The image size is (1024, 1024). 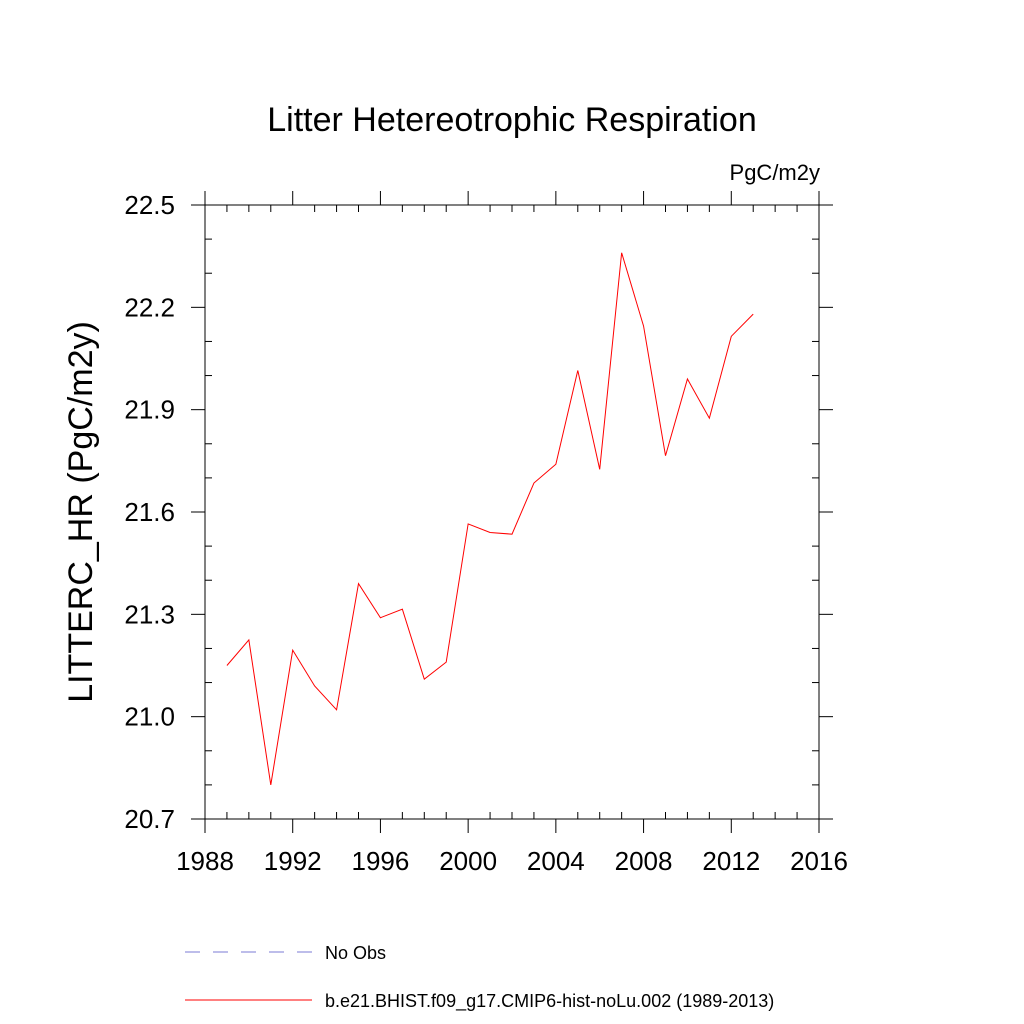 What do you see at coordinates (149, 205) in the screenshot?
I see `y-tick-label: 22.5` at bounding box center [149, 205].